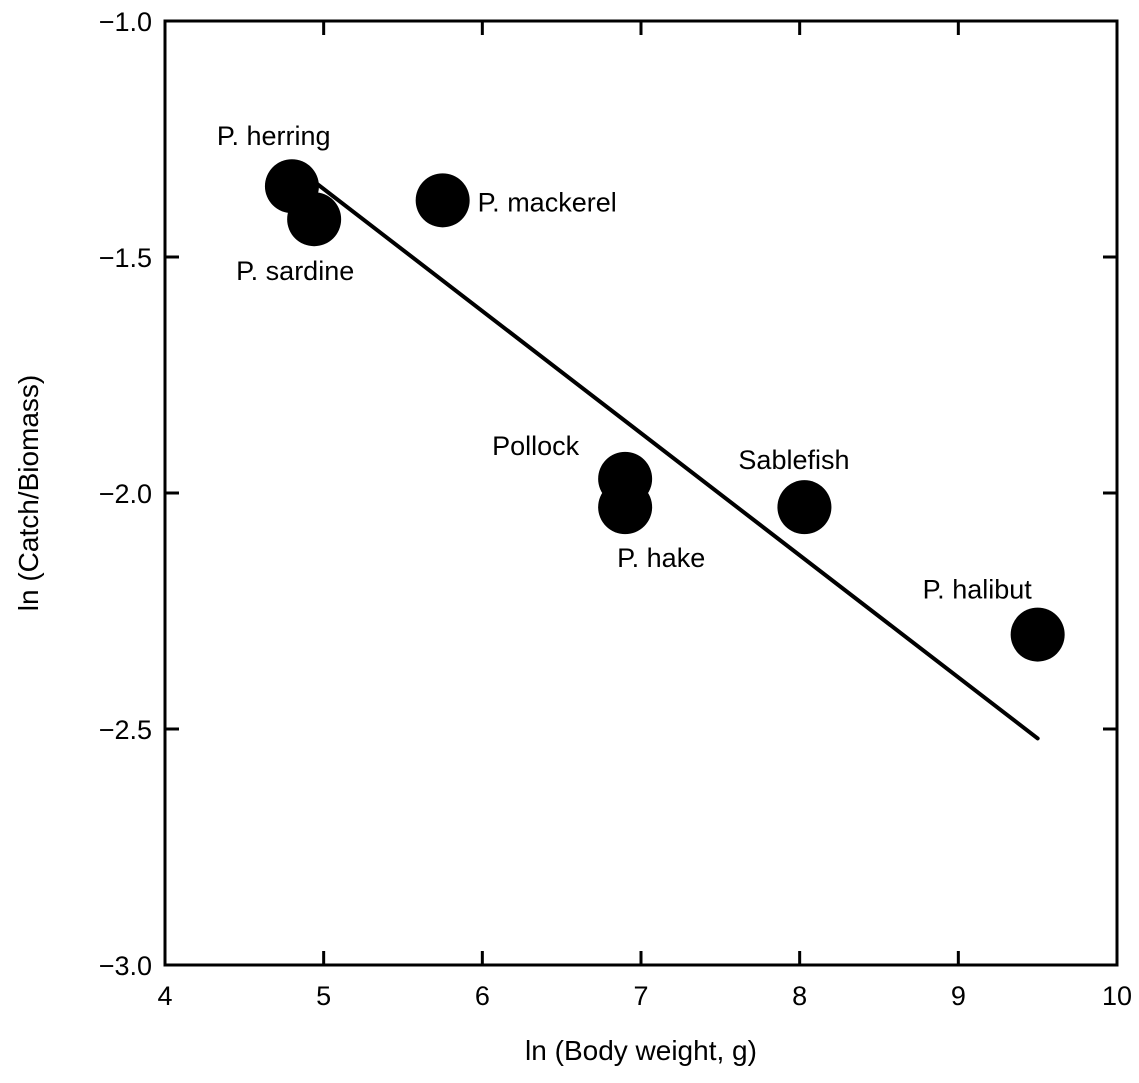 This screenshot has width=1139, height=1083. I want to click on point-label: Sablefish, so click(793, 460).